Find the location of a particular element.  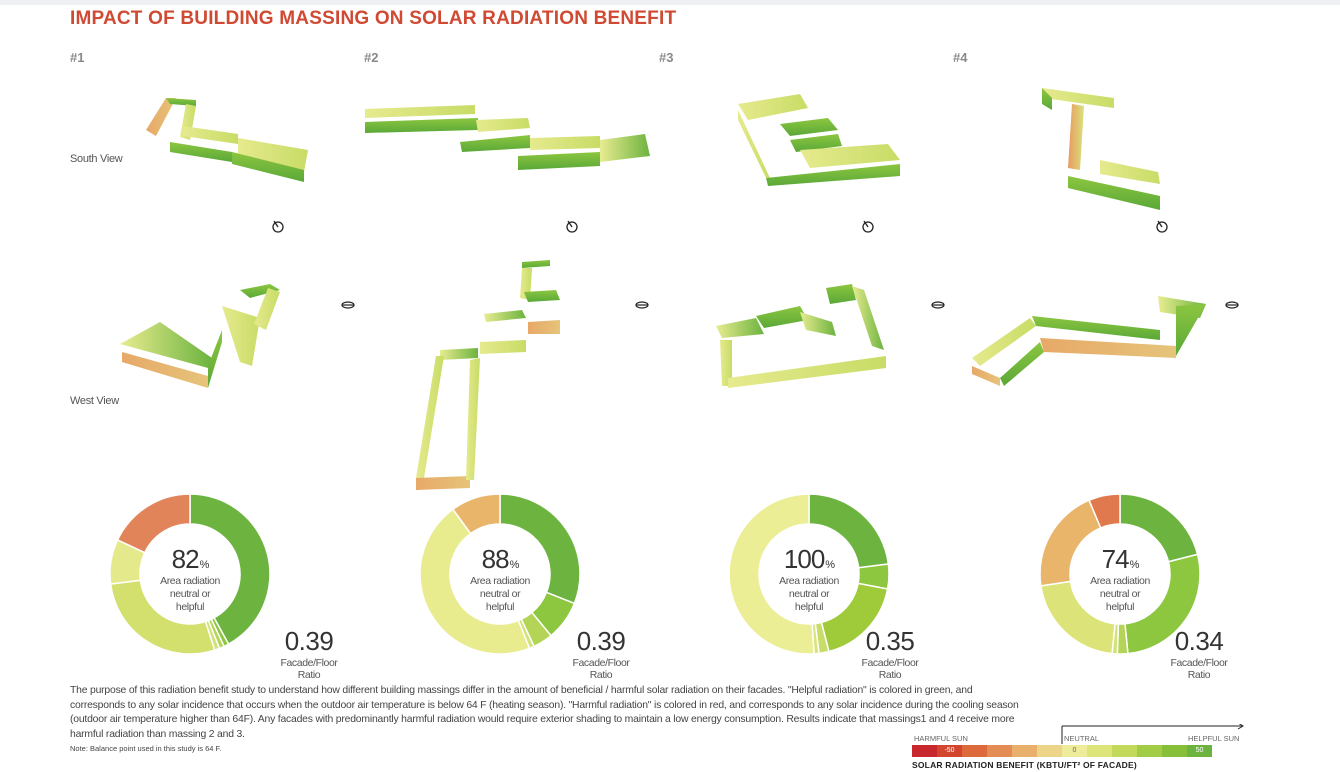

massing-1-percent: 82% is located at coordinates (190, 559).